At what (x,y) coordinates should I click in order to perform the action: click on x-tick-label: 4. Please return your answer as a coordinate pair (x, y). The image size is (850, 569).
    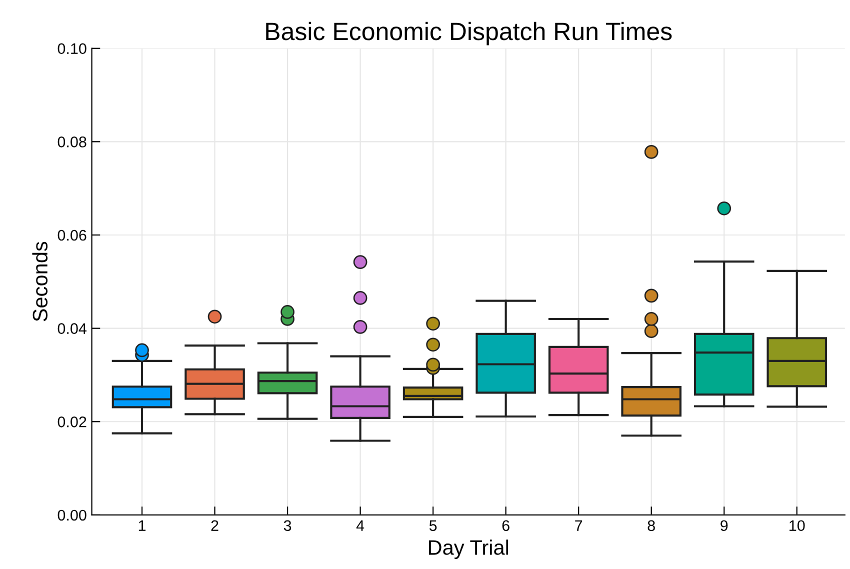
    Looking at the image, I should click on (360, 525).